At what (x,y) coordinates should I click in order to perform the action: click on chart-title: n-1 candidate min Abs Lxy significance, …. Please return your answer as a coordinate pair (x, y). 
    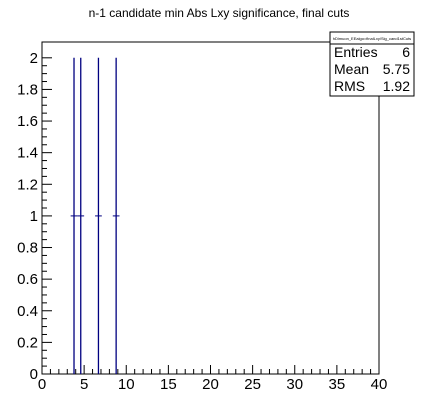
    Looking at the image, I should click on (219, 13).